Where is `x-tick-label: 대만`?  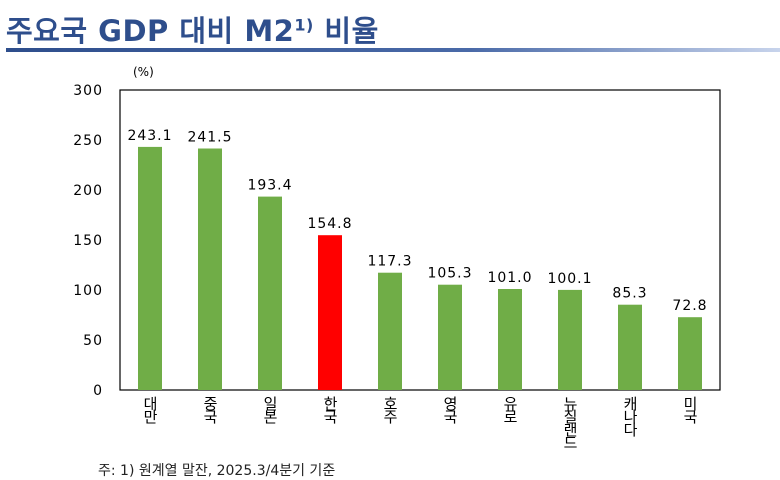
x-tick-label: 대만 is located at coordinates (150, 409).